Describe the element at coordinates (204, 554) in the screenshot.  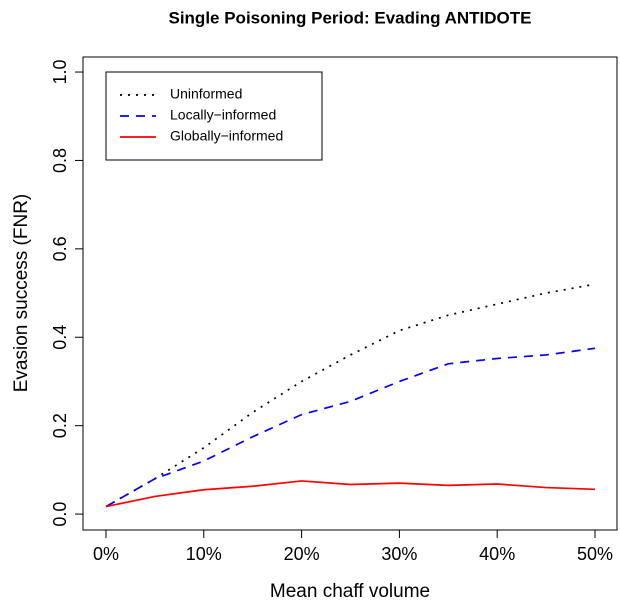
I see `x-tick-label: 10%` at that location.